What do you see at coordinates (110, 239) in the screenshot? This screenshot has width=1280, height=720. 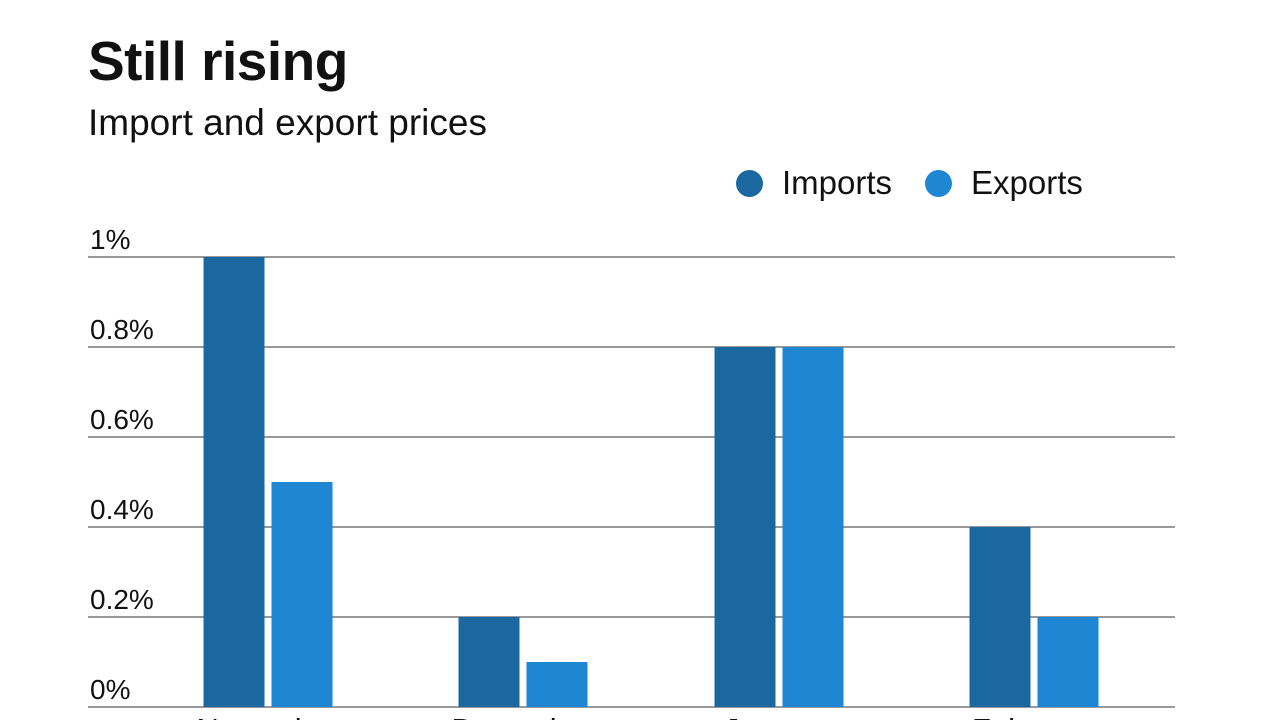 I see `y-tick-label: 1%` at bounding box center [110, 239].